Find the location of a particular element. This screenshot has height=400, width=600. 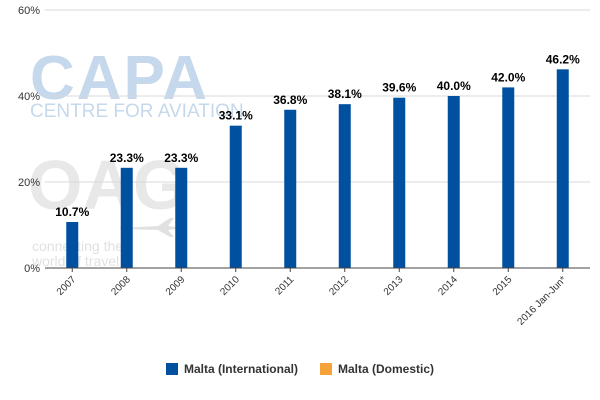

legend-label-domestic: Malta (Domestic) is located at coordinates (386, 369).